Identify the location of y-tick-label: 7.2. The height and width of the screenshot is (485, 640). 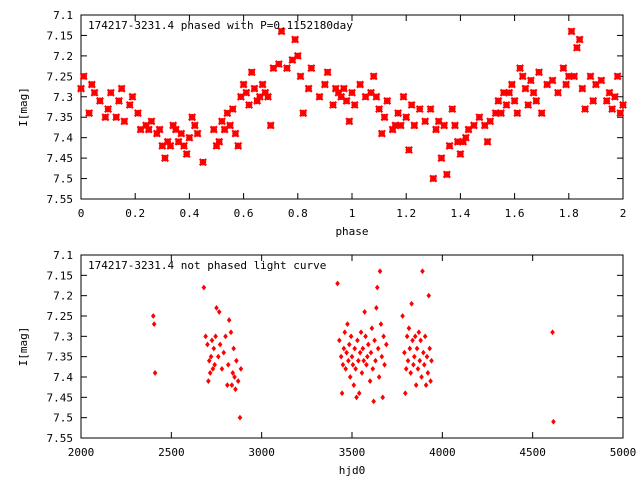
(63, 296).